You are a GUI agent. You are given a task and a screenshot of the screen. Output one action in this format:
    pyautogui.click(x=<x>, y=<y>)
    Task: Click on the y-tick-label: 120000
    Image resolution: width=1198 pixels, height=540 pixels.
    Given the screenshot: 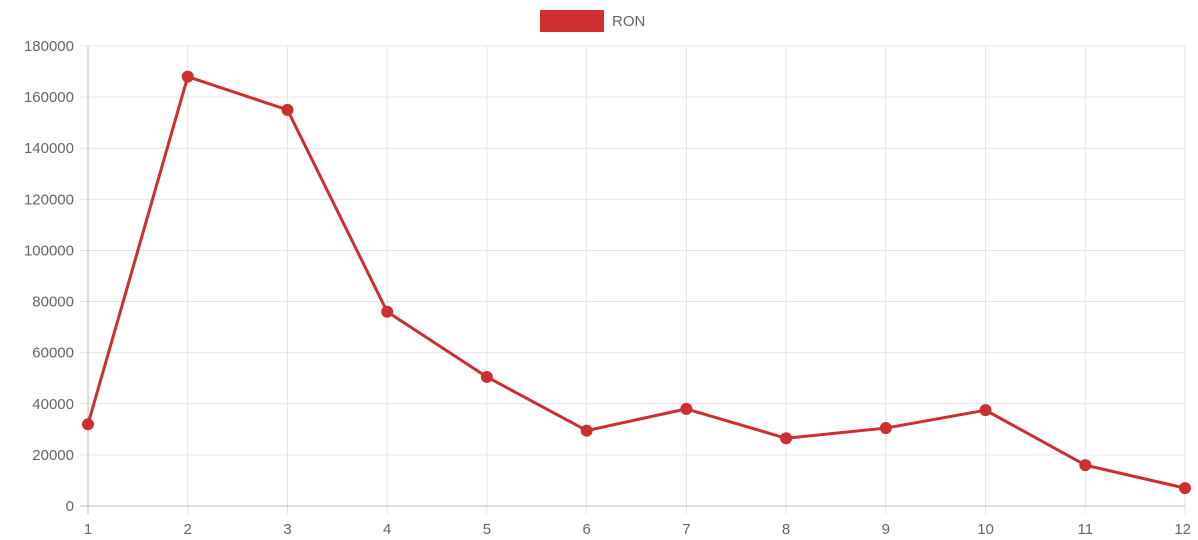 What is the action you would take?
    pyautogui.click(x=49, y=199)
    